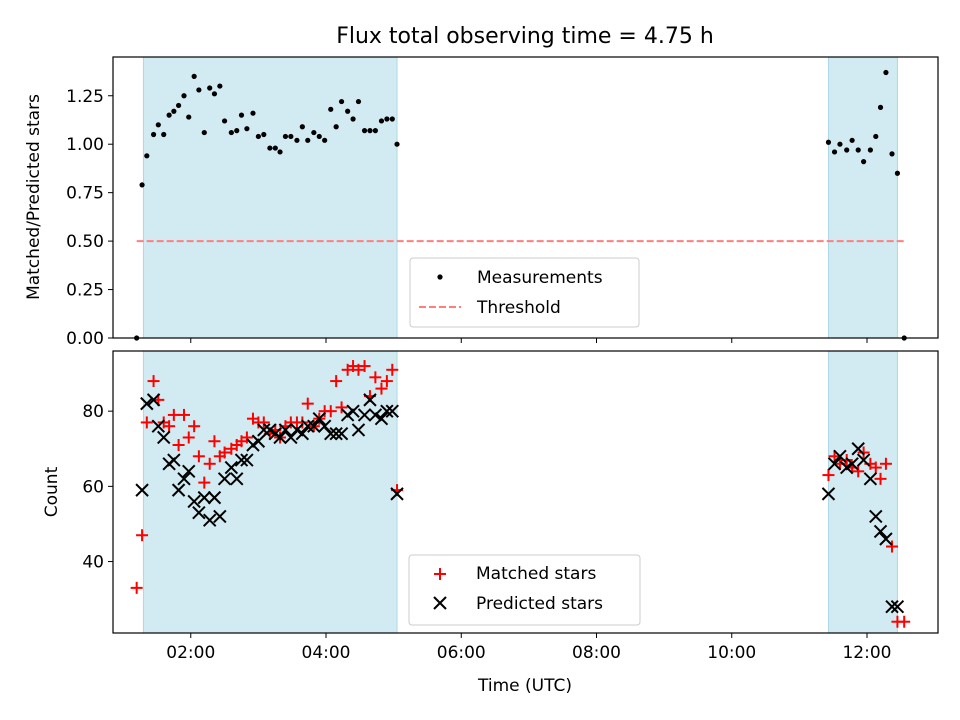  I want to click on ratio-y-axis-label: Matched/Predicted stars, so click(34, 197).